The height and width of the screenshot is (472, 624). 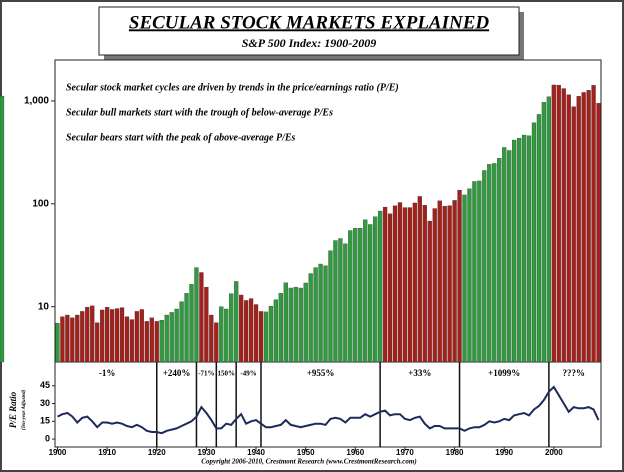 What do you see at coordinates (554, 452) in the screenshot?
I see `x-tick-label: 2000` at bounding box center [554, 452].